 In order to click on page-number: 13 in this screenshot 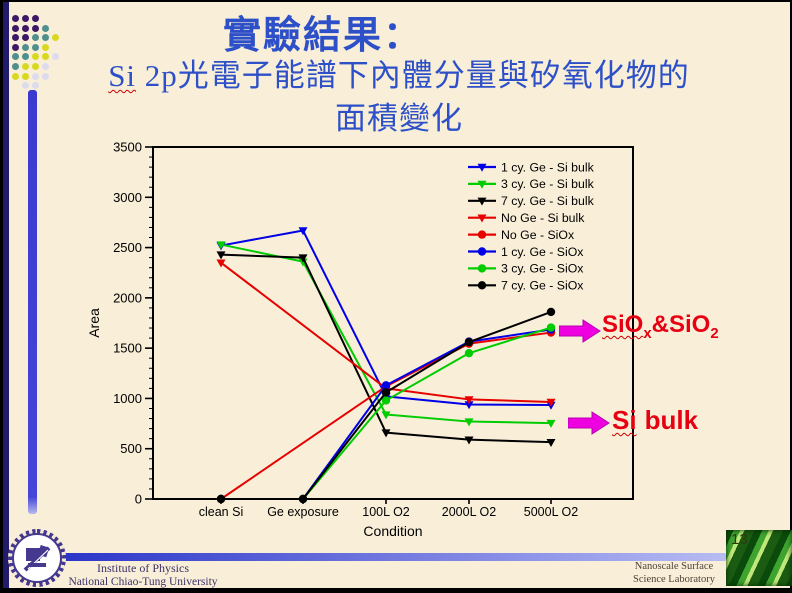, I will do `click(739, 539)`.